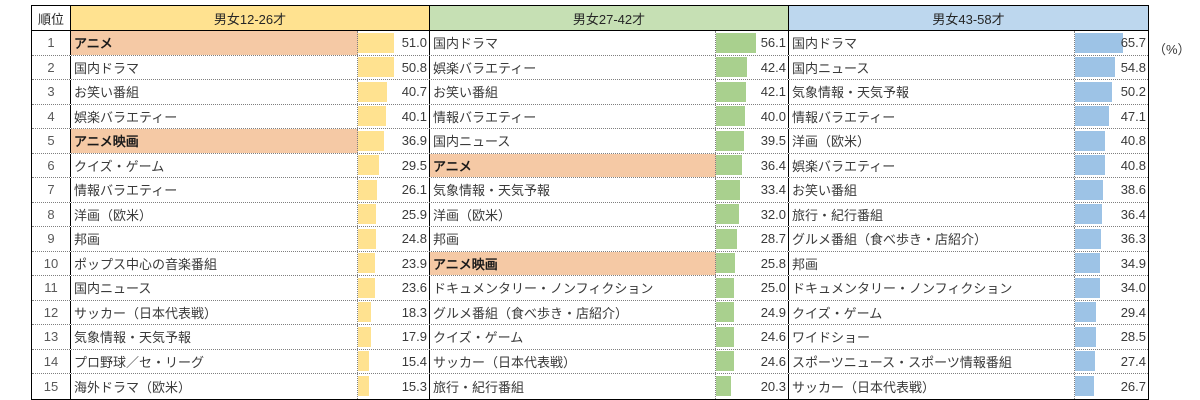 The width and height of the screenshot is (1200, 400). Describe the element at coordinates (773, 190) in the screenshot. I see `value-text: 33.4` at that location.